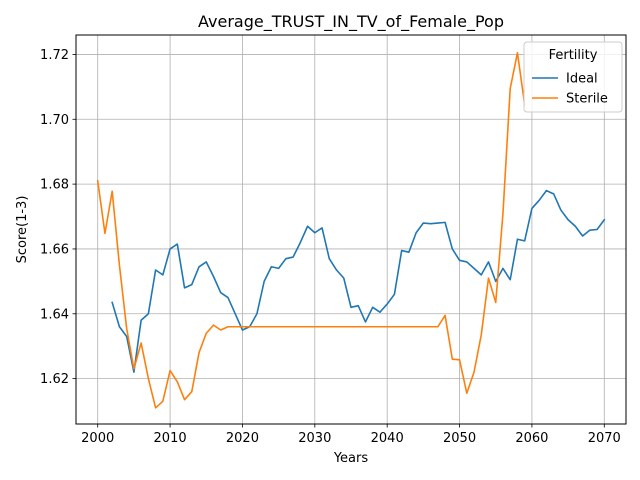 The image size is (640, 480). Describe the element at coordinates (587, 99) in the screenshot. I see `legend-label-sterile: Sterile` at that location.